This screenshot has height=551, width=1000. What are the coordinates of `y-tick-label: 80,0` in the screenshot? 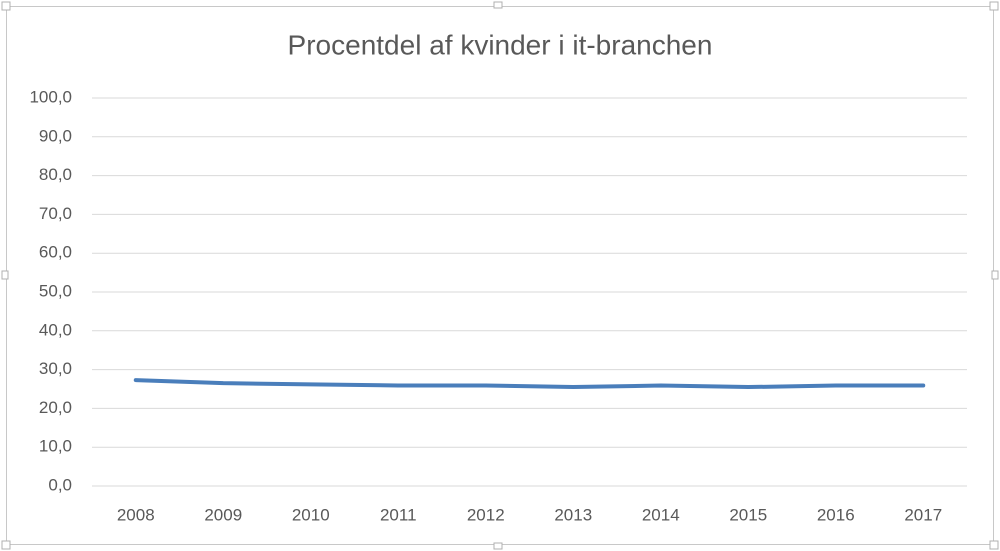 It's located at (55, 174).